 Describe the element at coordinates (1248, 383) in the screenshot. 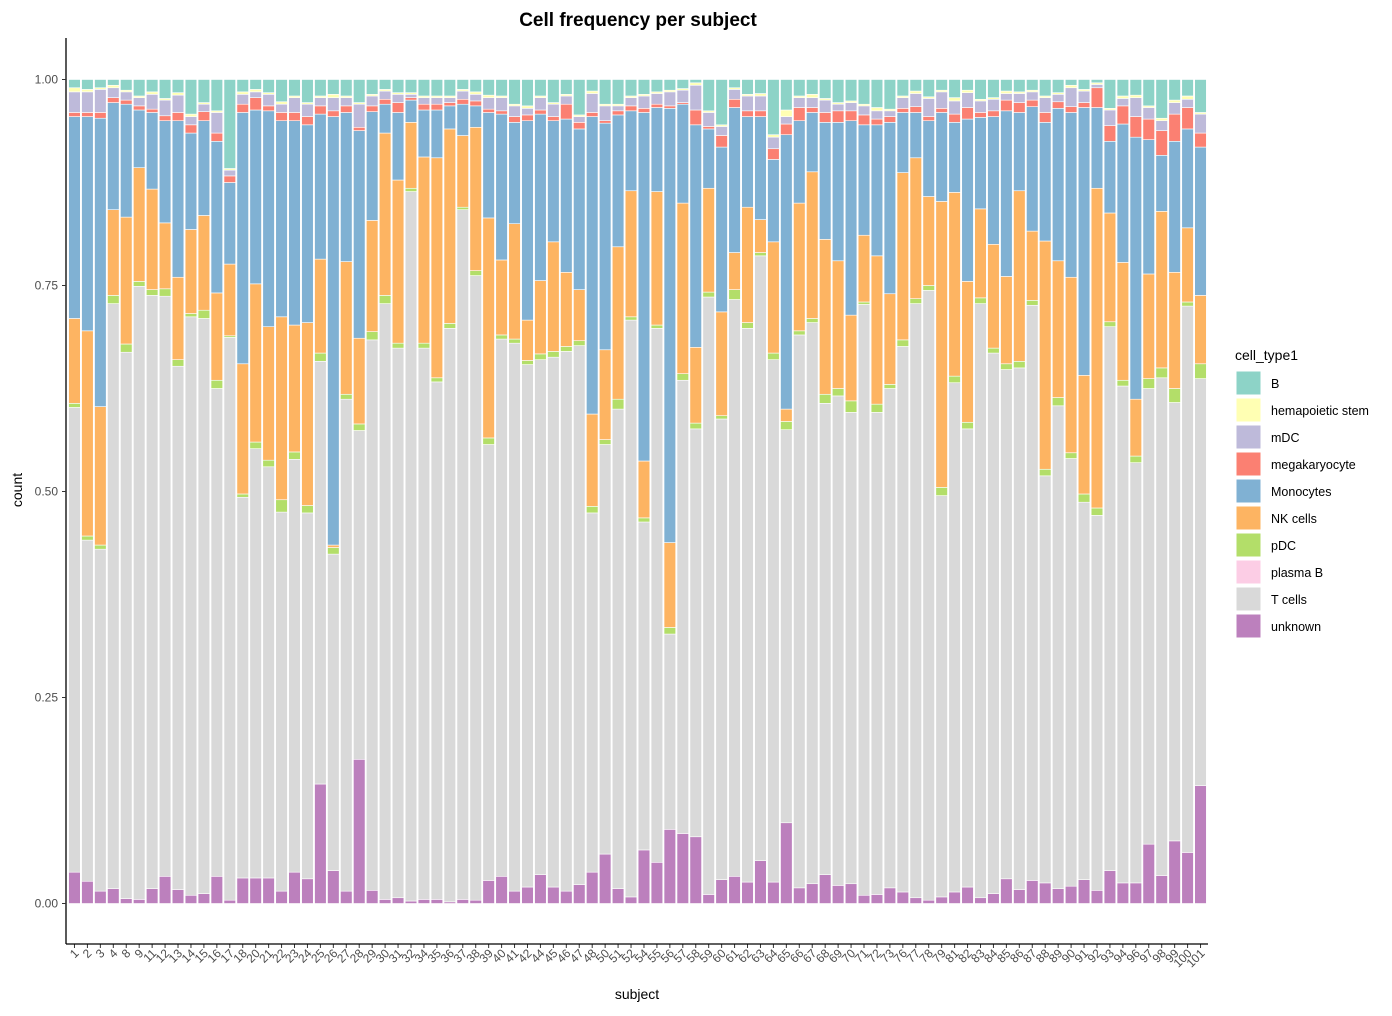

I see `legend-key` at that location.